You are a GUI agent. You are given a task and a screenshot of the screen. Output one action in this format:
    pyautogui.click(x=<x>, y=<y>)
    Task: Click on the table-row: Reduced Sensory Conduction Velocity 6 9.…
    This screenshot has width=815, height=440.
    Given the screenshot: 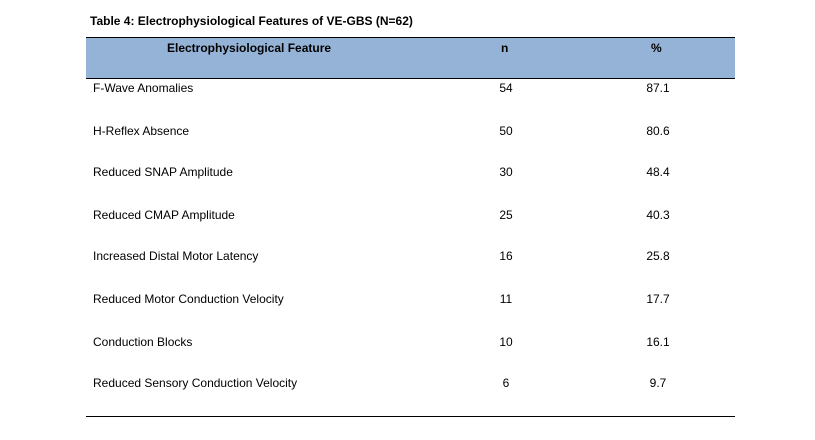 What is the action you would take?
    pyautogui.click(x=410, y=384)
    